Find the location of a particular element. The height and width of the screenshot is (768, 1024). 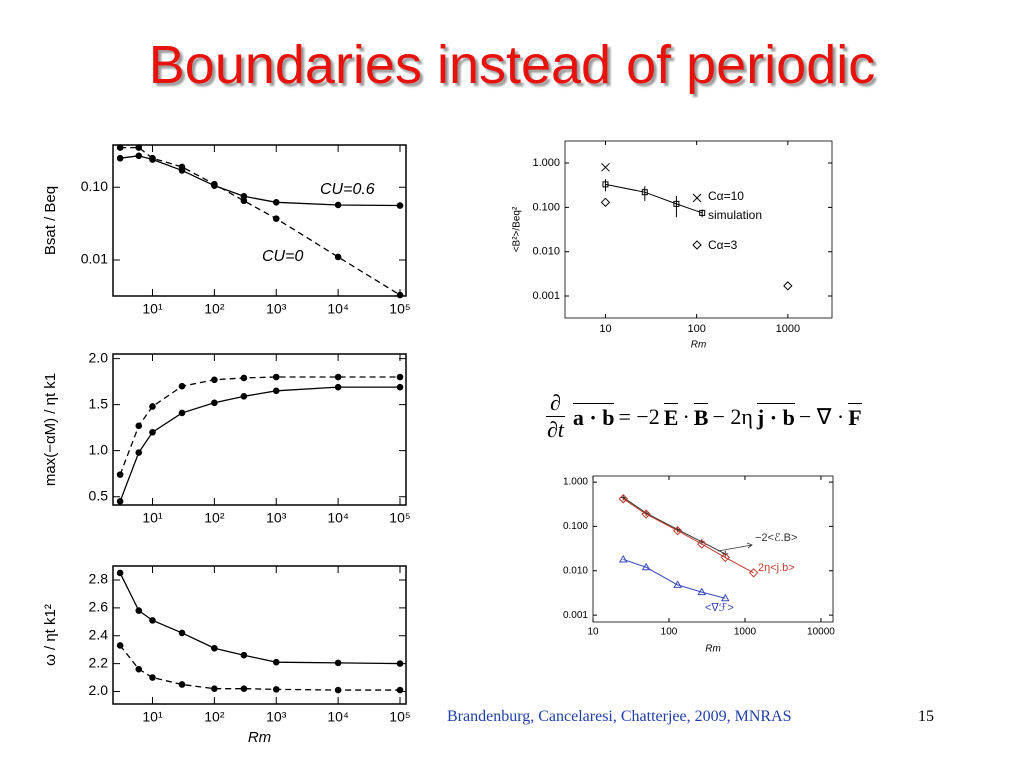

slide-title: Boundaries instead of periodic is located at coordinates (512, 65).